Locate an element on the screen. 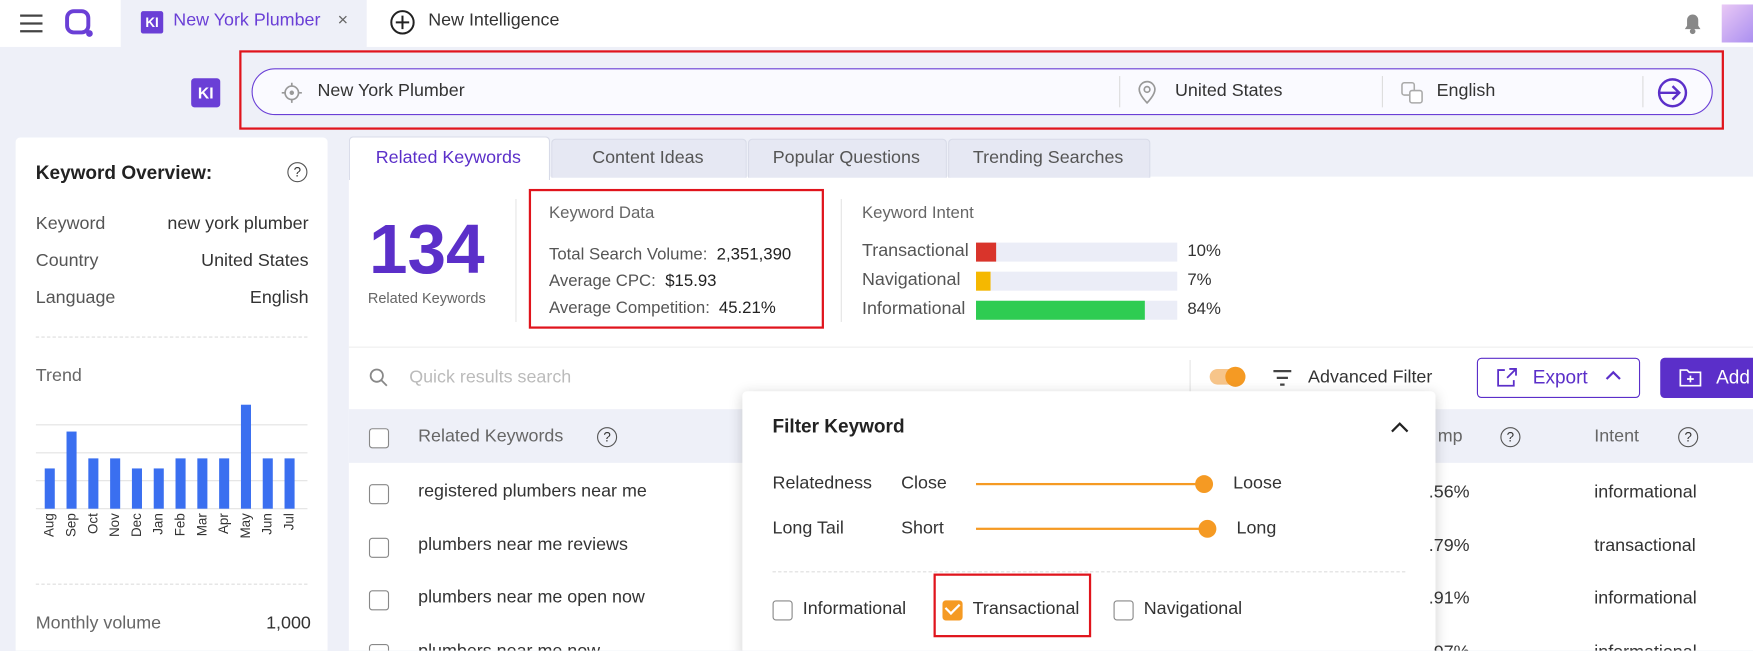  intent-value: 7% is located at coordinates (1199, 280).